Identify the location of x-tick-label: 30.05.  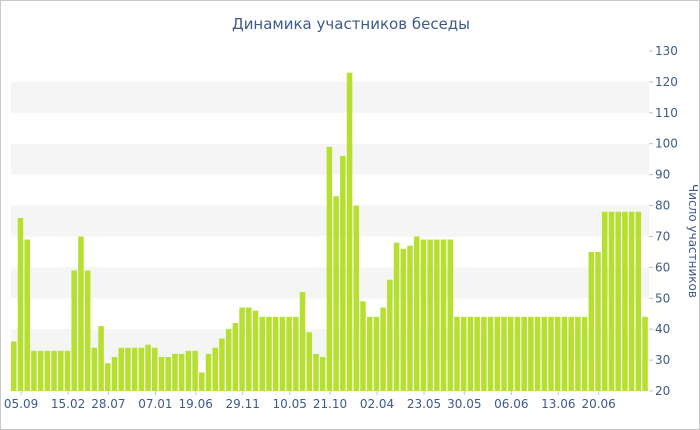
(464, 404).